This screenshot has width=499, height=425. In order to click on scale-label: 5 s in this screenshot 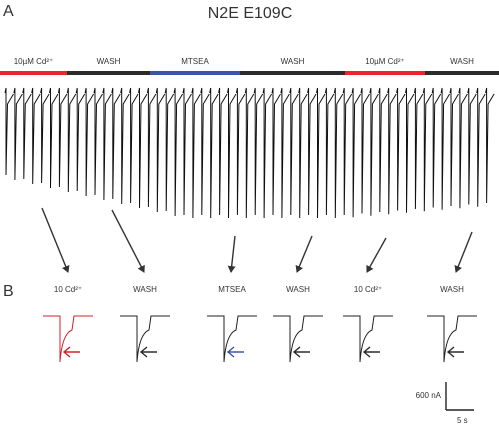, I will do `click(462, 420)`.